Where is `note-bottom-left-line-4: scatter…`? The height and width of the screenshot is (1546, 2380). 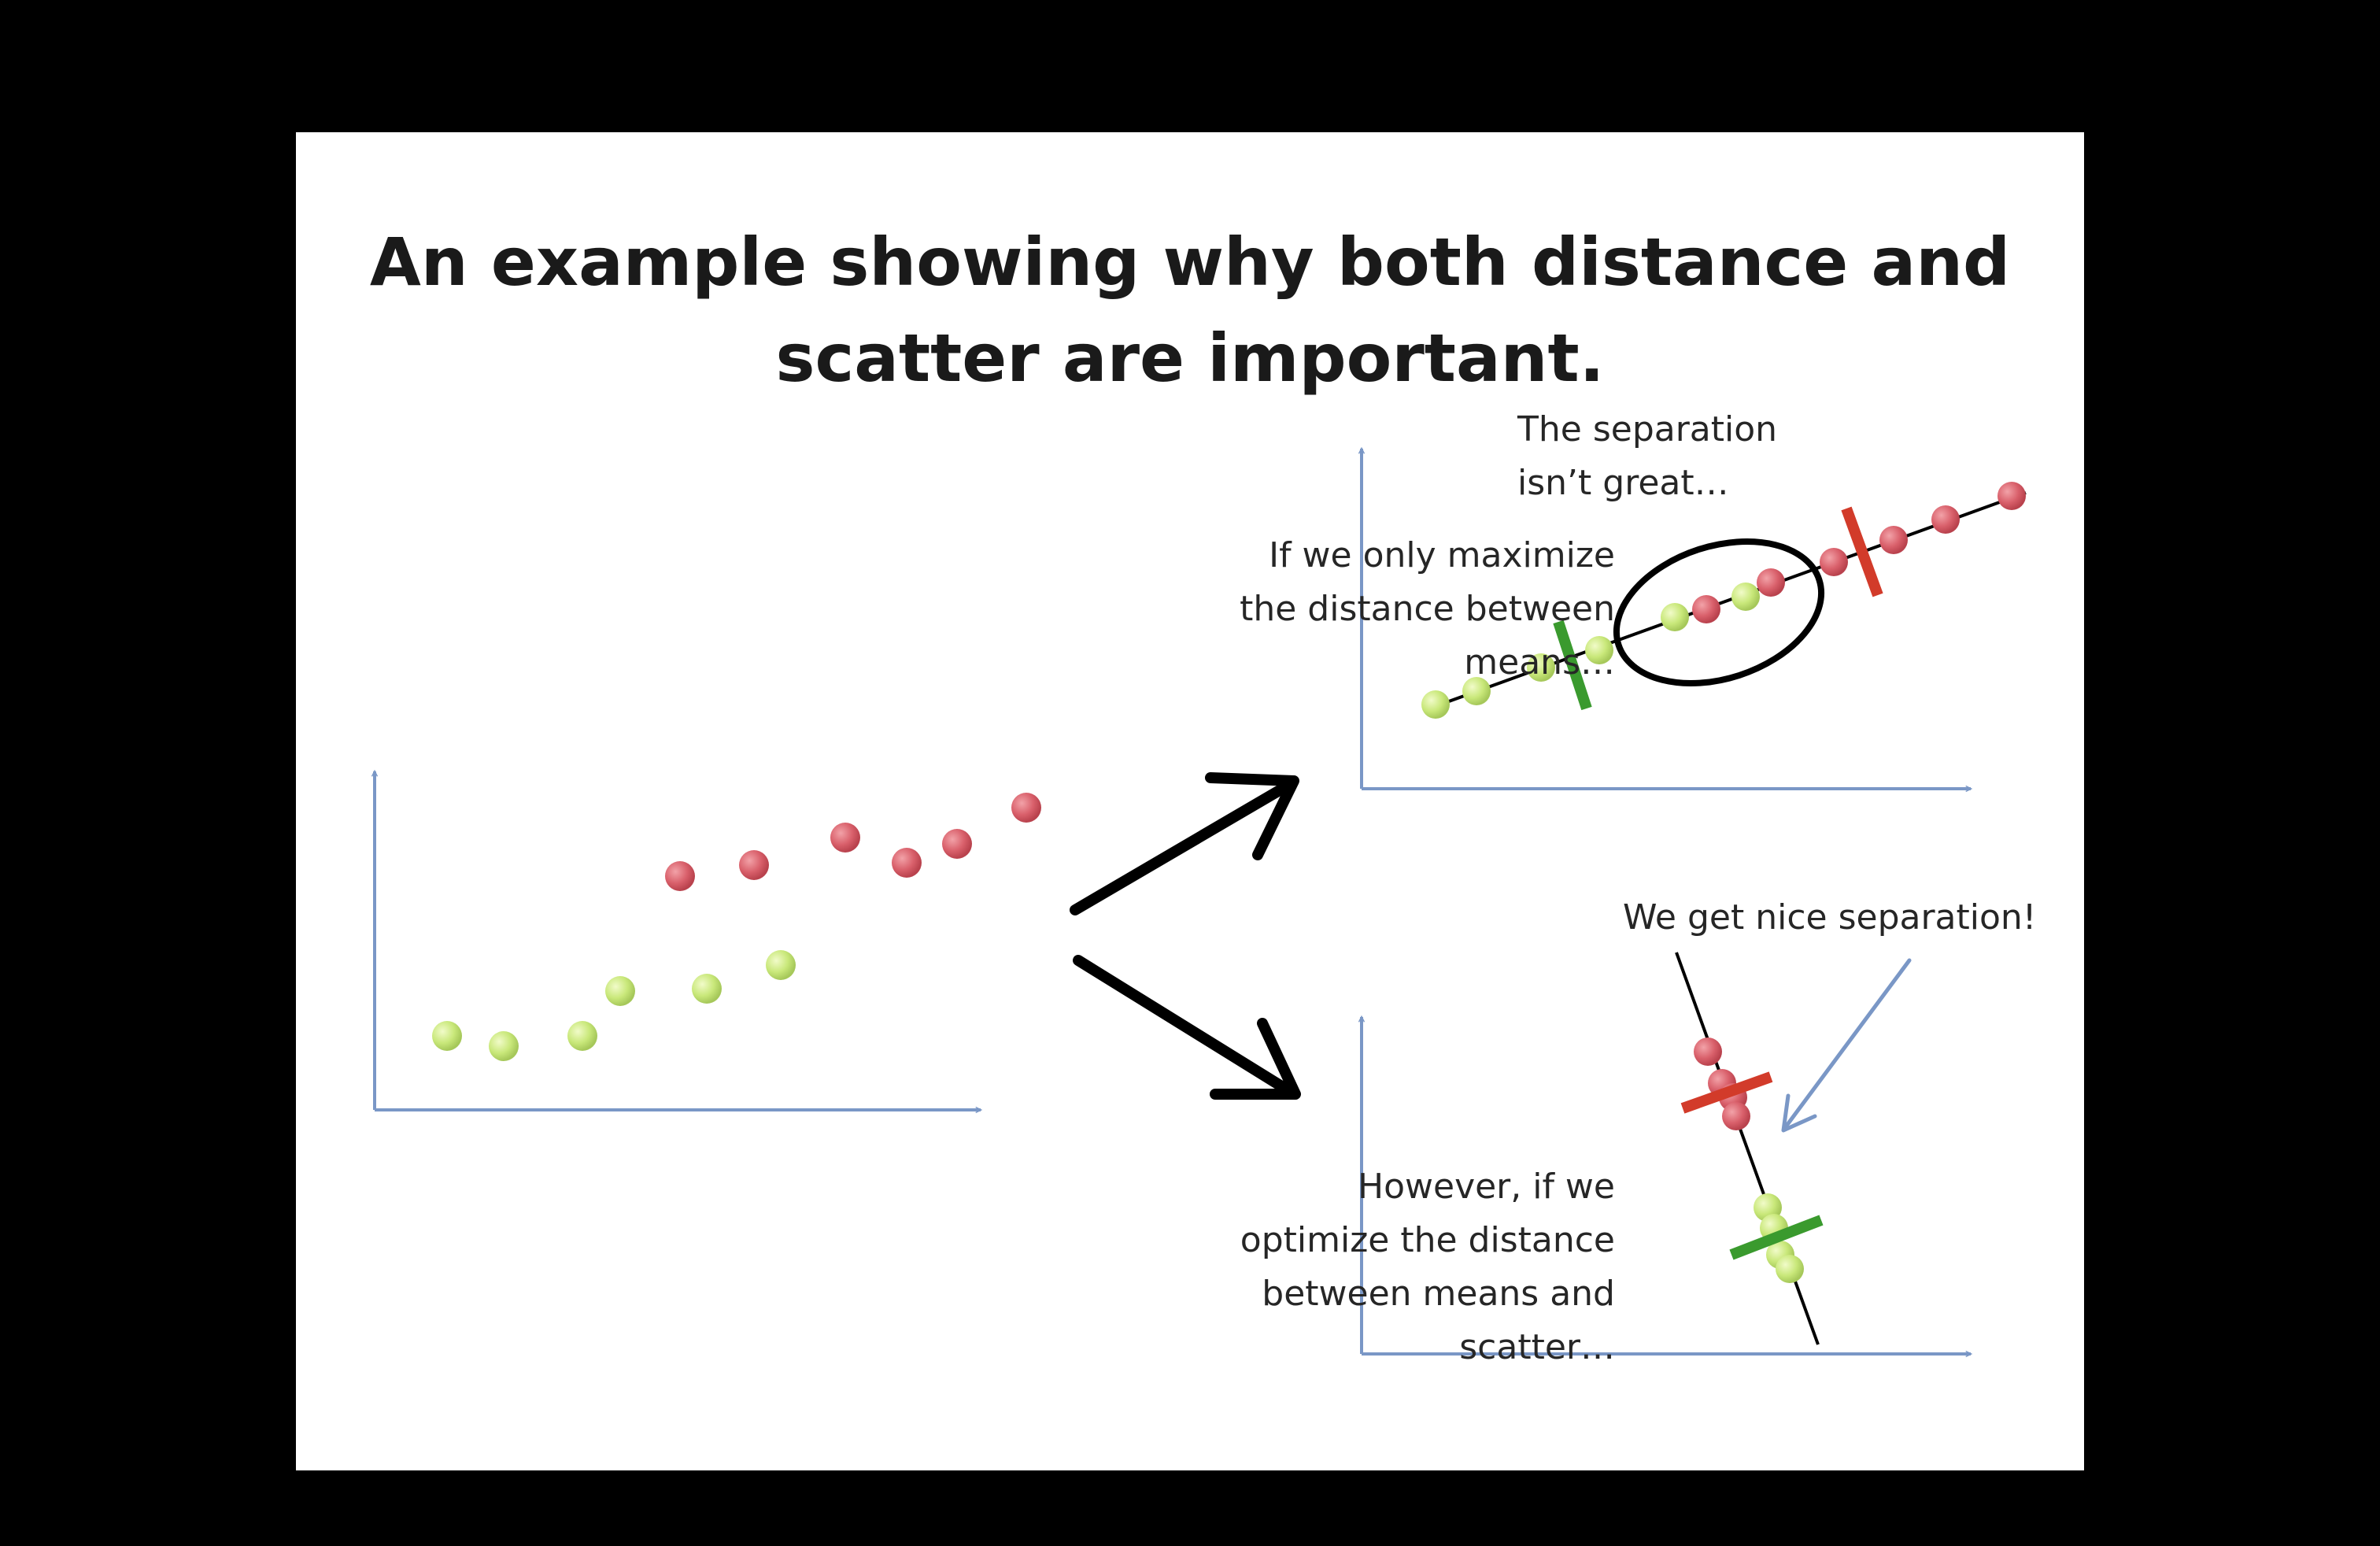
note-bottom-left-line-4: scatter… is located at coordinates (1537, 1347).